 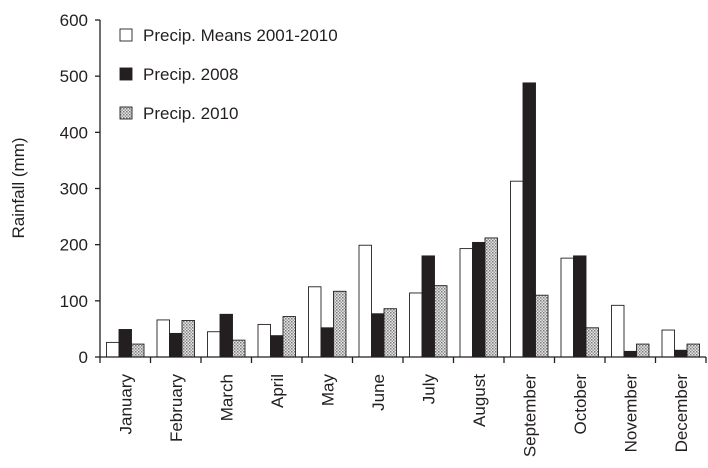 What do you see at coordinates (630, 413) in the screenshot?
I see `x-tick-label: November` at bounding box center [630, 413].